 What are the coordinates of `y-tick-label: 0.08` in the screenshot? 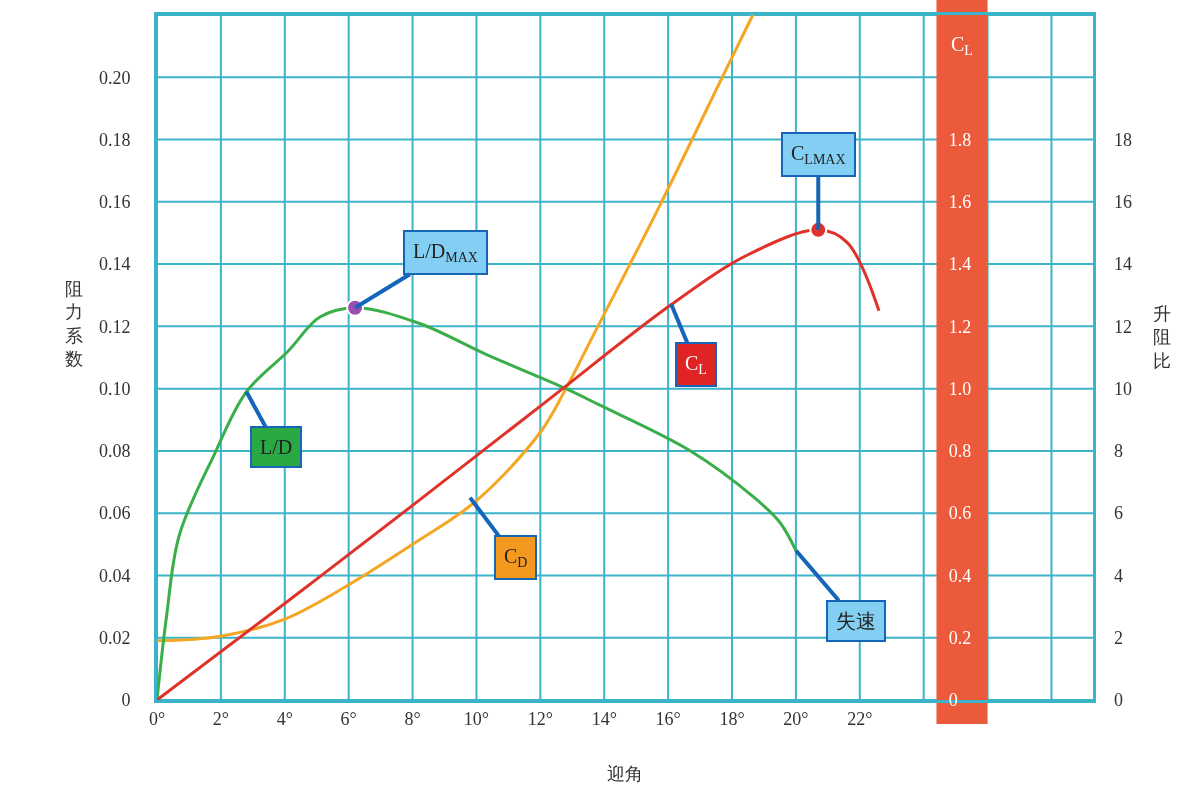 It's located at (114, 451).